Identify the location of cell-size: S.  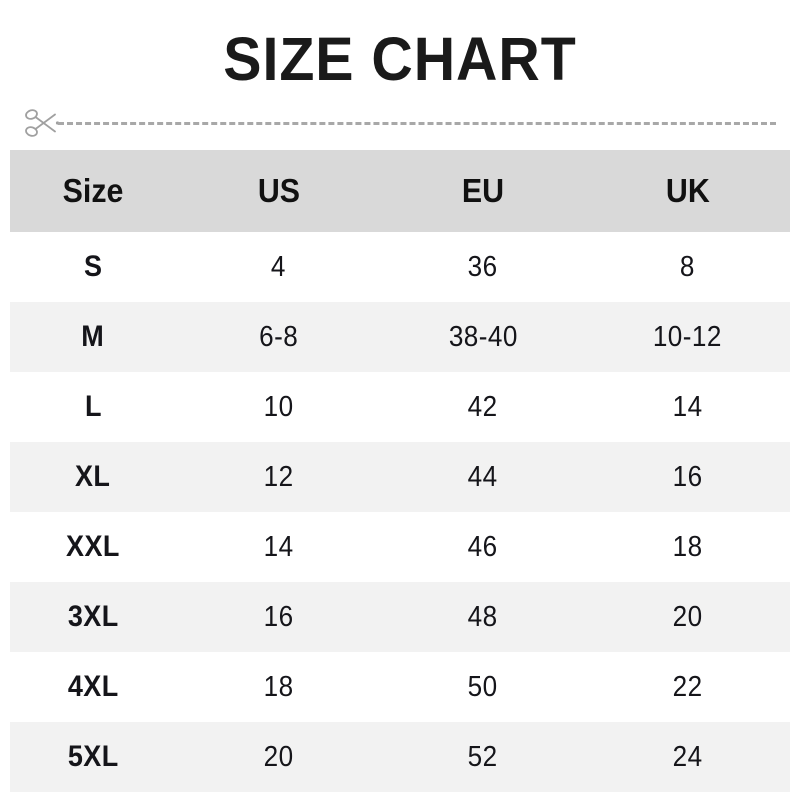
(93, 267).